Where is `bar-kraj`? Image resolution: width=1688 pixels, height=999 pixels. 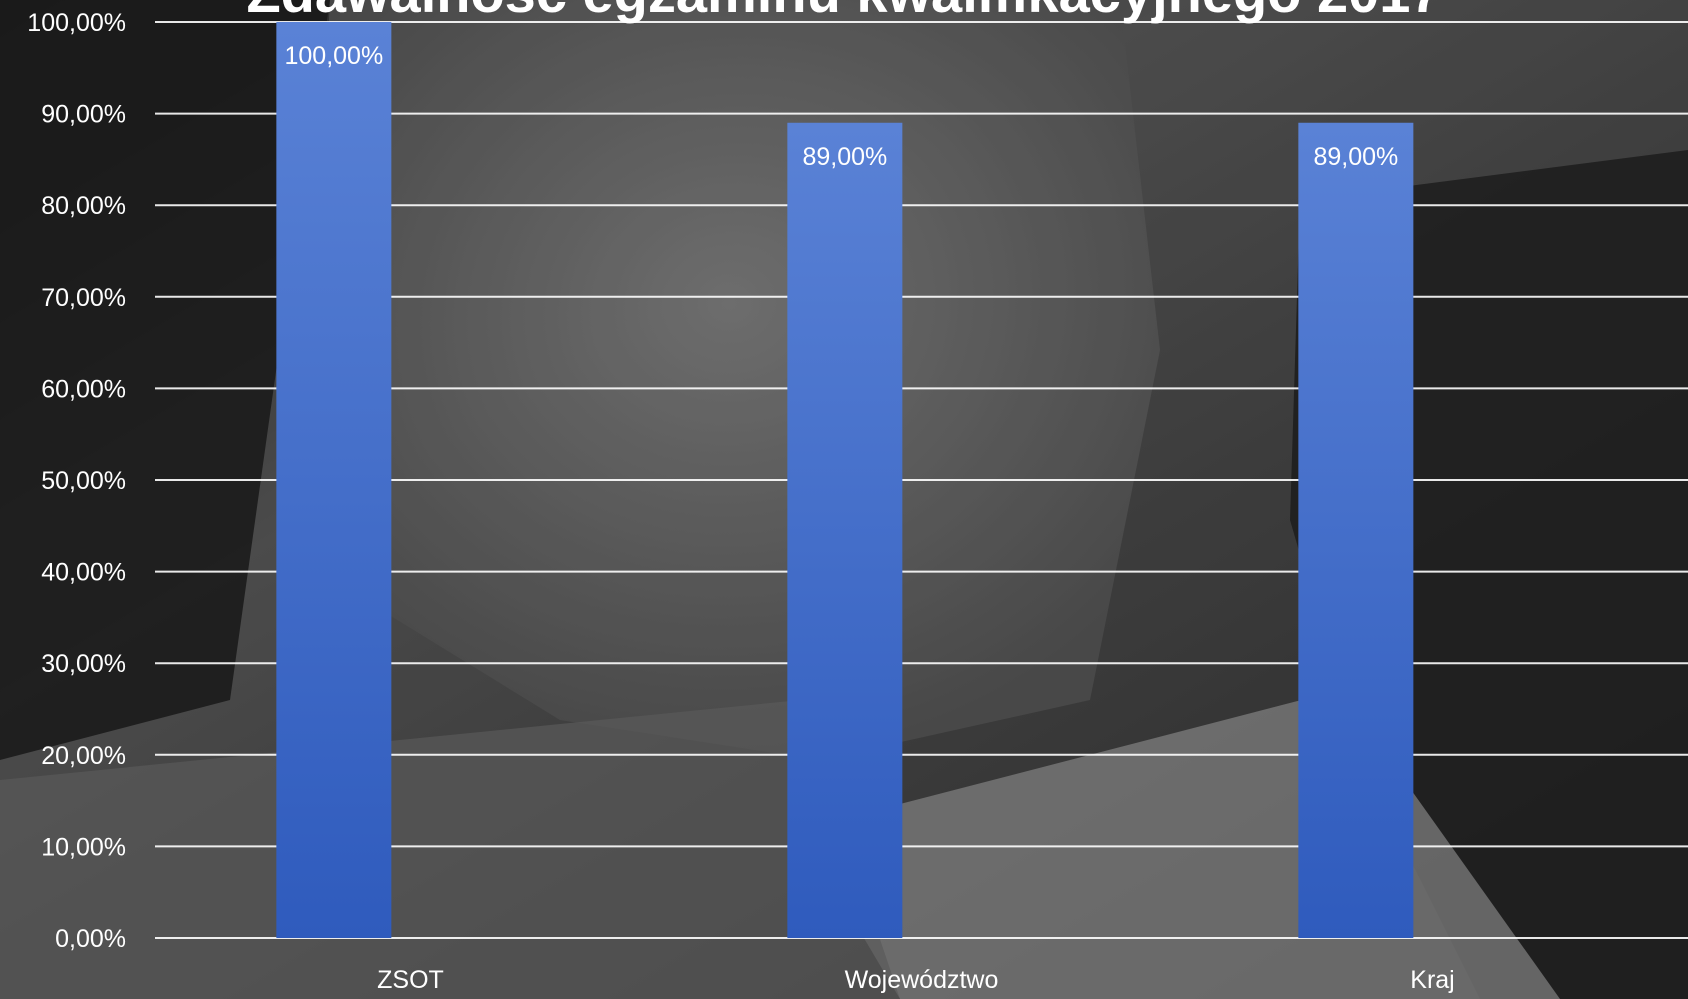 bar-kraj is located at coordinates (1356, 530).